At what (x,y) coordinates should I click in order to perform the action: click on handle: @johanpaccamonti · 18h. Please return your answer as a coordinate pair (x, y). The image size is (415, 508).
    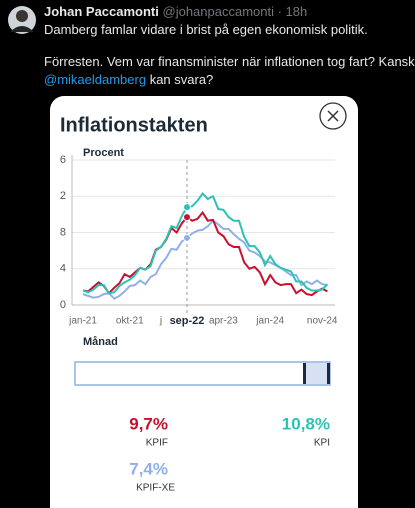
    Looking at the image, I should click on (235, 11).